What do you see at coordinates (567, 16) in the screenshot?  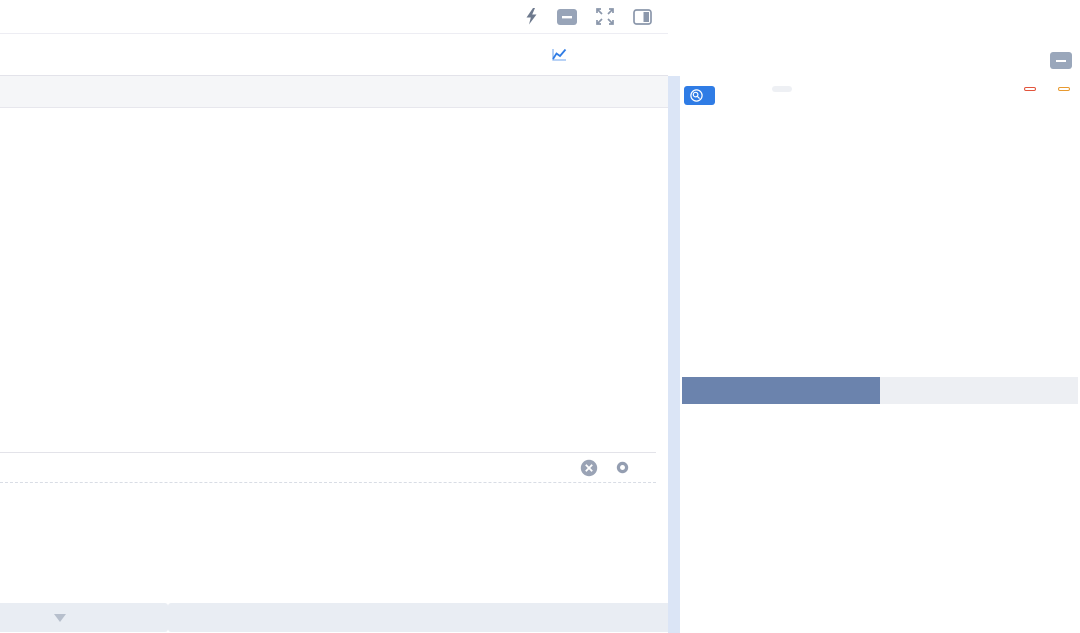 I see `minimize-icon` at bounding box center [567, 16].